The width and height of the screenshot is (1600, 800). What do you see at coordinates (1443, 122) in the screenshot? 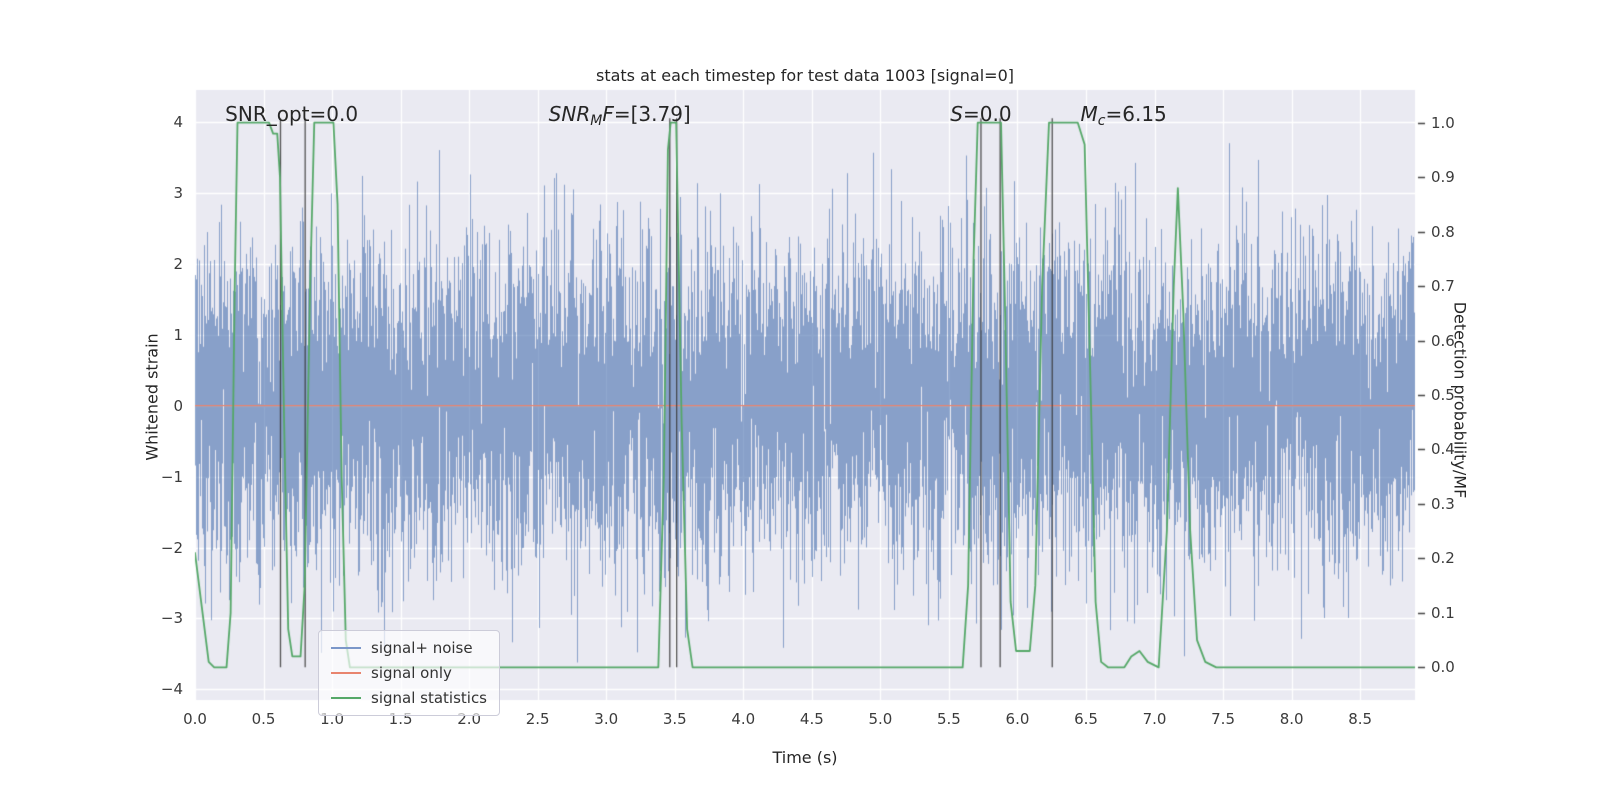
I see `y-tick-label-right: 1.0` at bounding box center [1443, 122].